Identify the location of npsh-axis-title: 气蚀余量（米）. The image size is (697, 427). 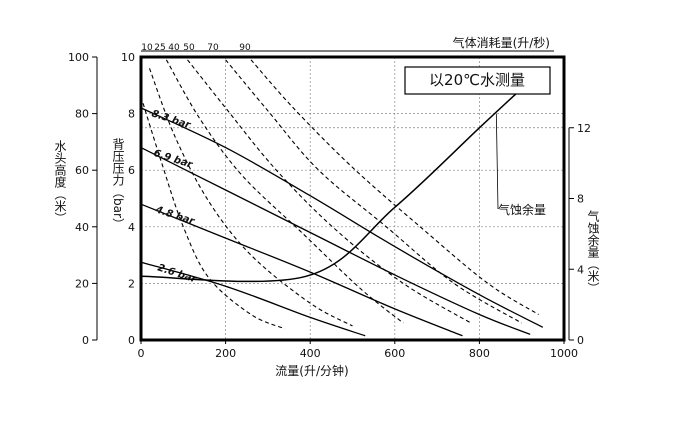
(593, 251).